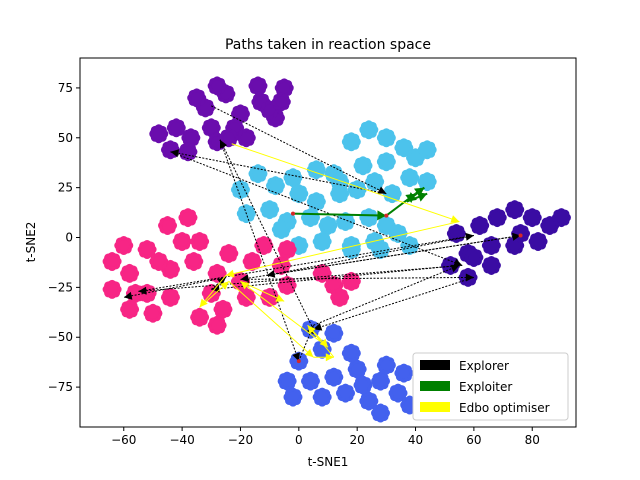 The height and width of the screenshot is (480, 640). Describe the element at coordinates (485, 387) in the screenshot. I see `legend-label-exploiter: Exploiter` at that location.